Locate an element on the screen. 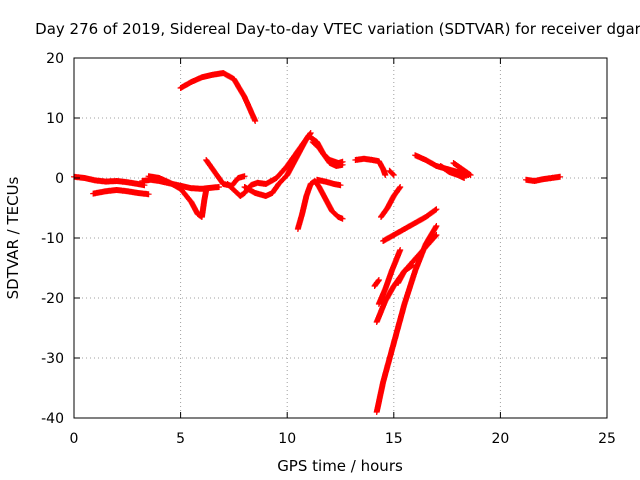  y-tick-label: -30 is located at coordinates (52, 359).